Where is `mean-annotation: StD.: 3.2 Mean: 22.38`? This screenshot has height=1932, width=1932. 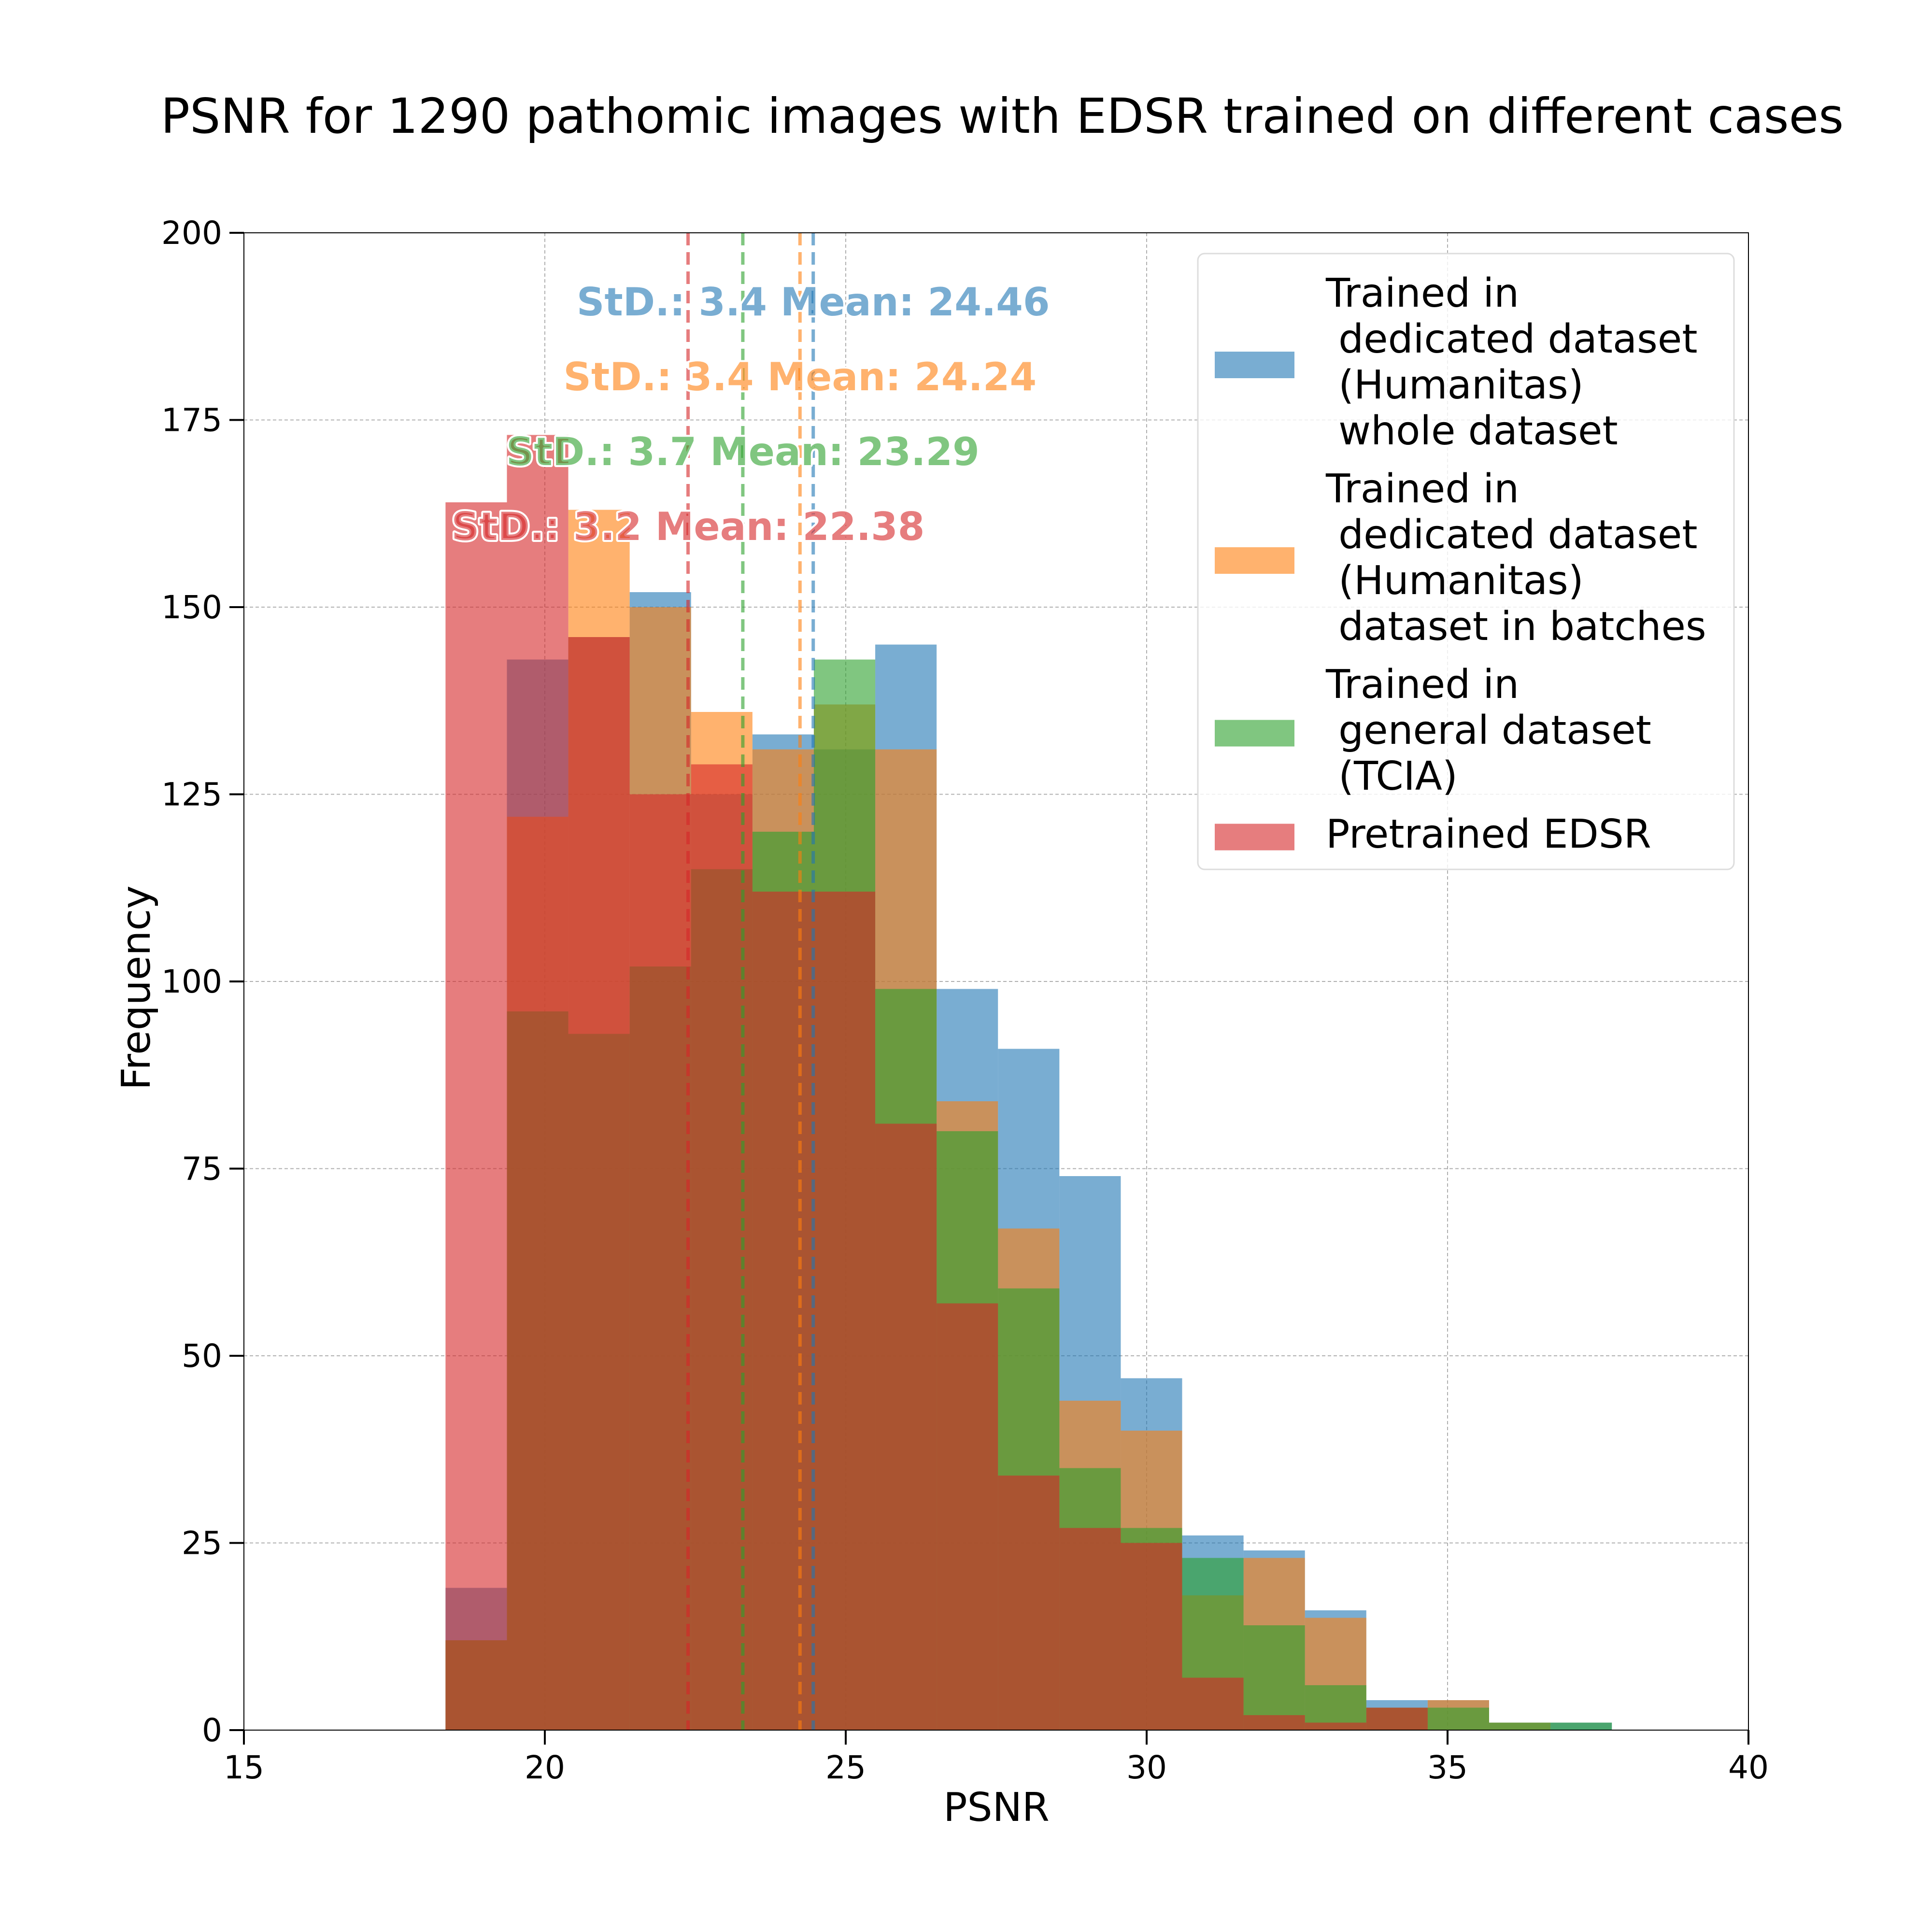
mean-annotation: StD.: 3.2 Mean: 22.38 is located at coordinates (688, 526).